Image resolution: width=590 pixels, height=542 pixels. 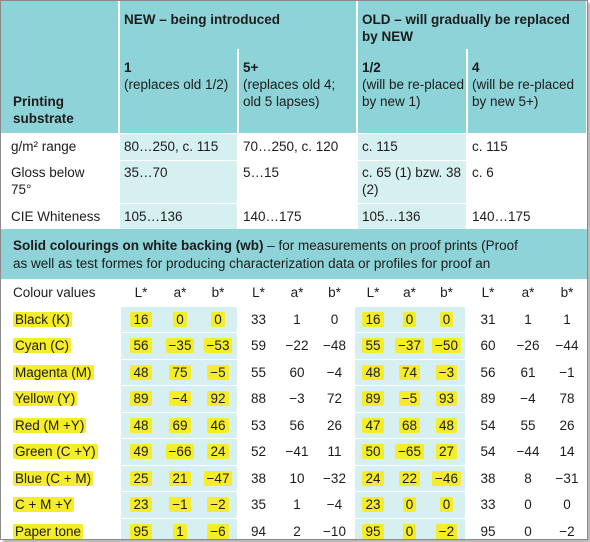 What do you see at coordinates (298, 91) in the screenshot?
I see `column-new-5plus: 5+ (replaces old 4; old 5 lapses)` at bounding box center [298, 91].